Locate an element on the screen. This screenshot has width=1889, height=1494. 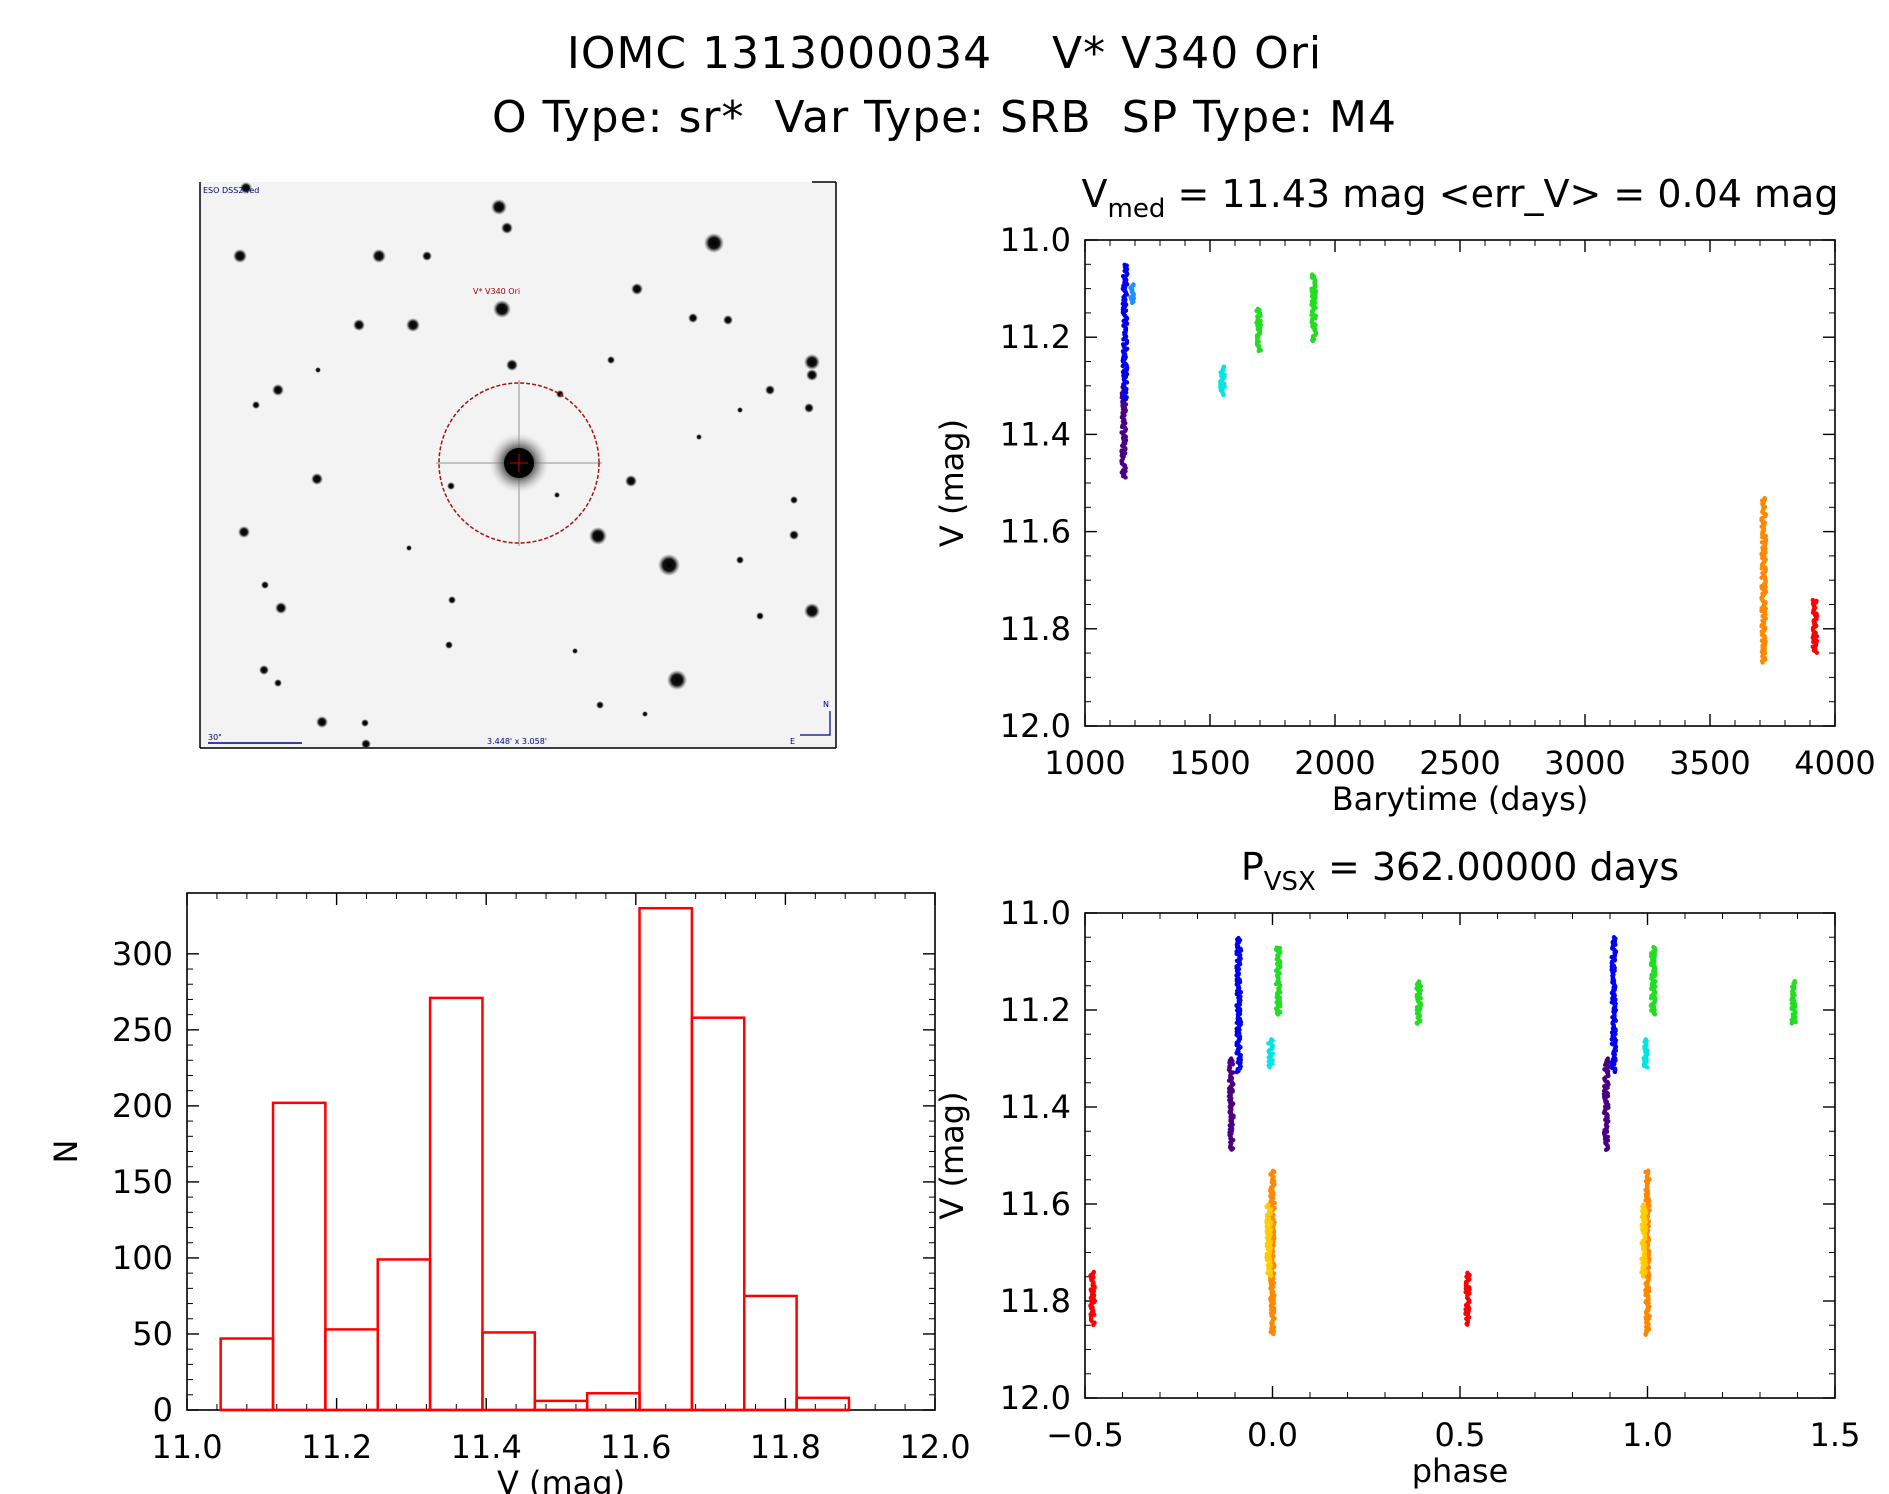
x-axis-label: V (mag) is located at coordinates (561, 1479).